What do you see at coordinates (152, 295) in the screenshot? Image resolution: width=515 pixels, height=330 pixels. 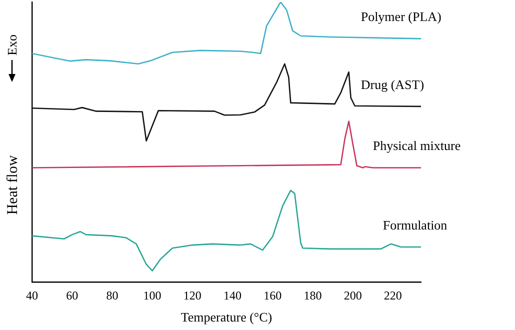 I see `x-tick-label: 100` at bounding box center [152, 295].